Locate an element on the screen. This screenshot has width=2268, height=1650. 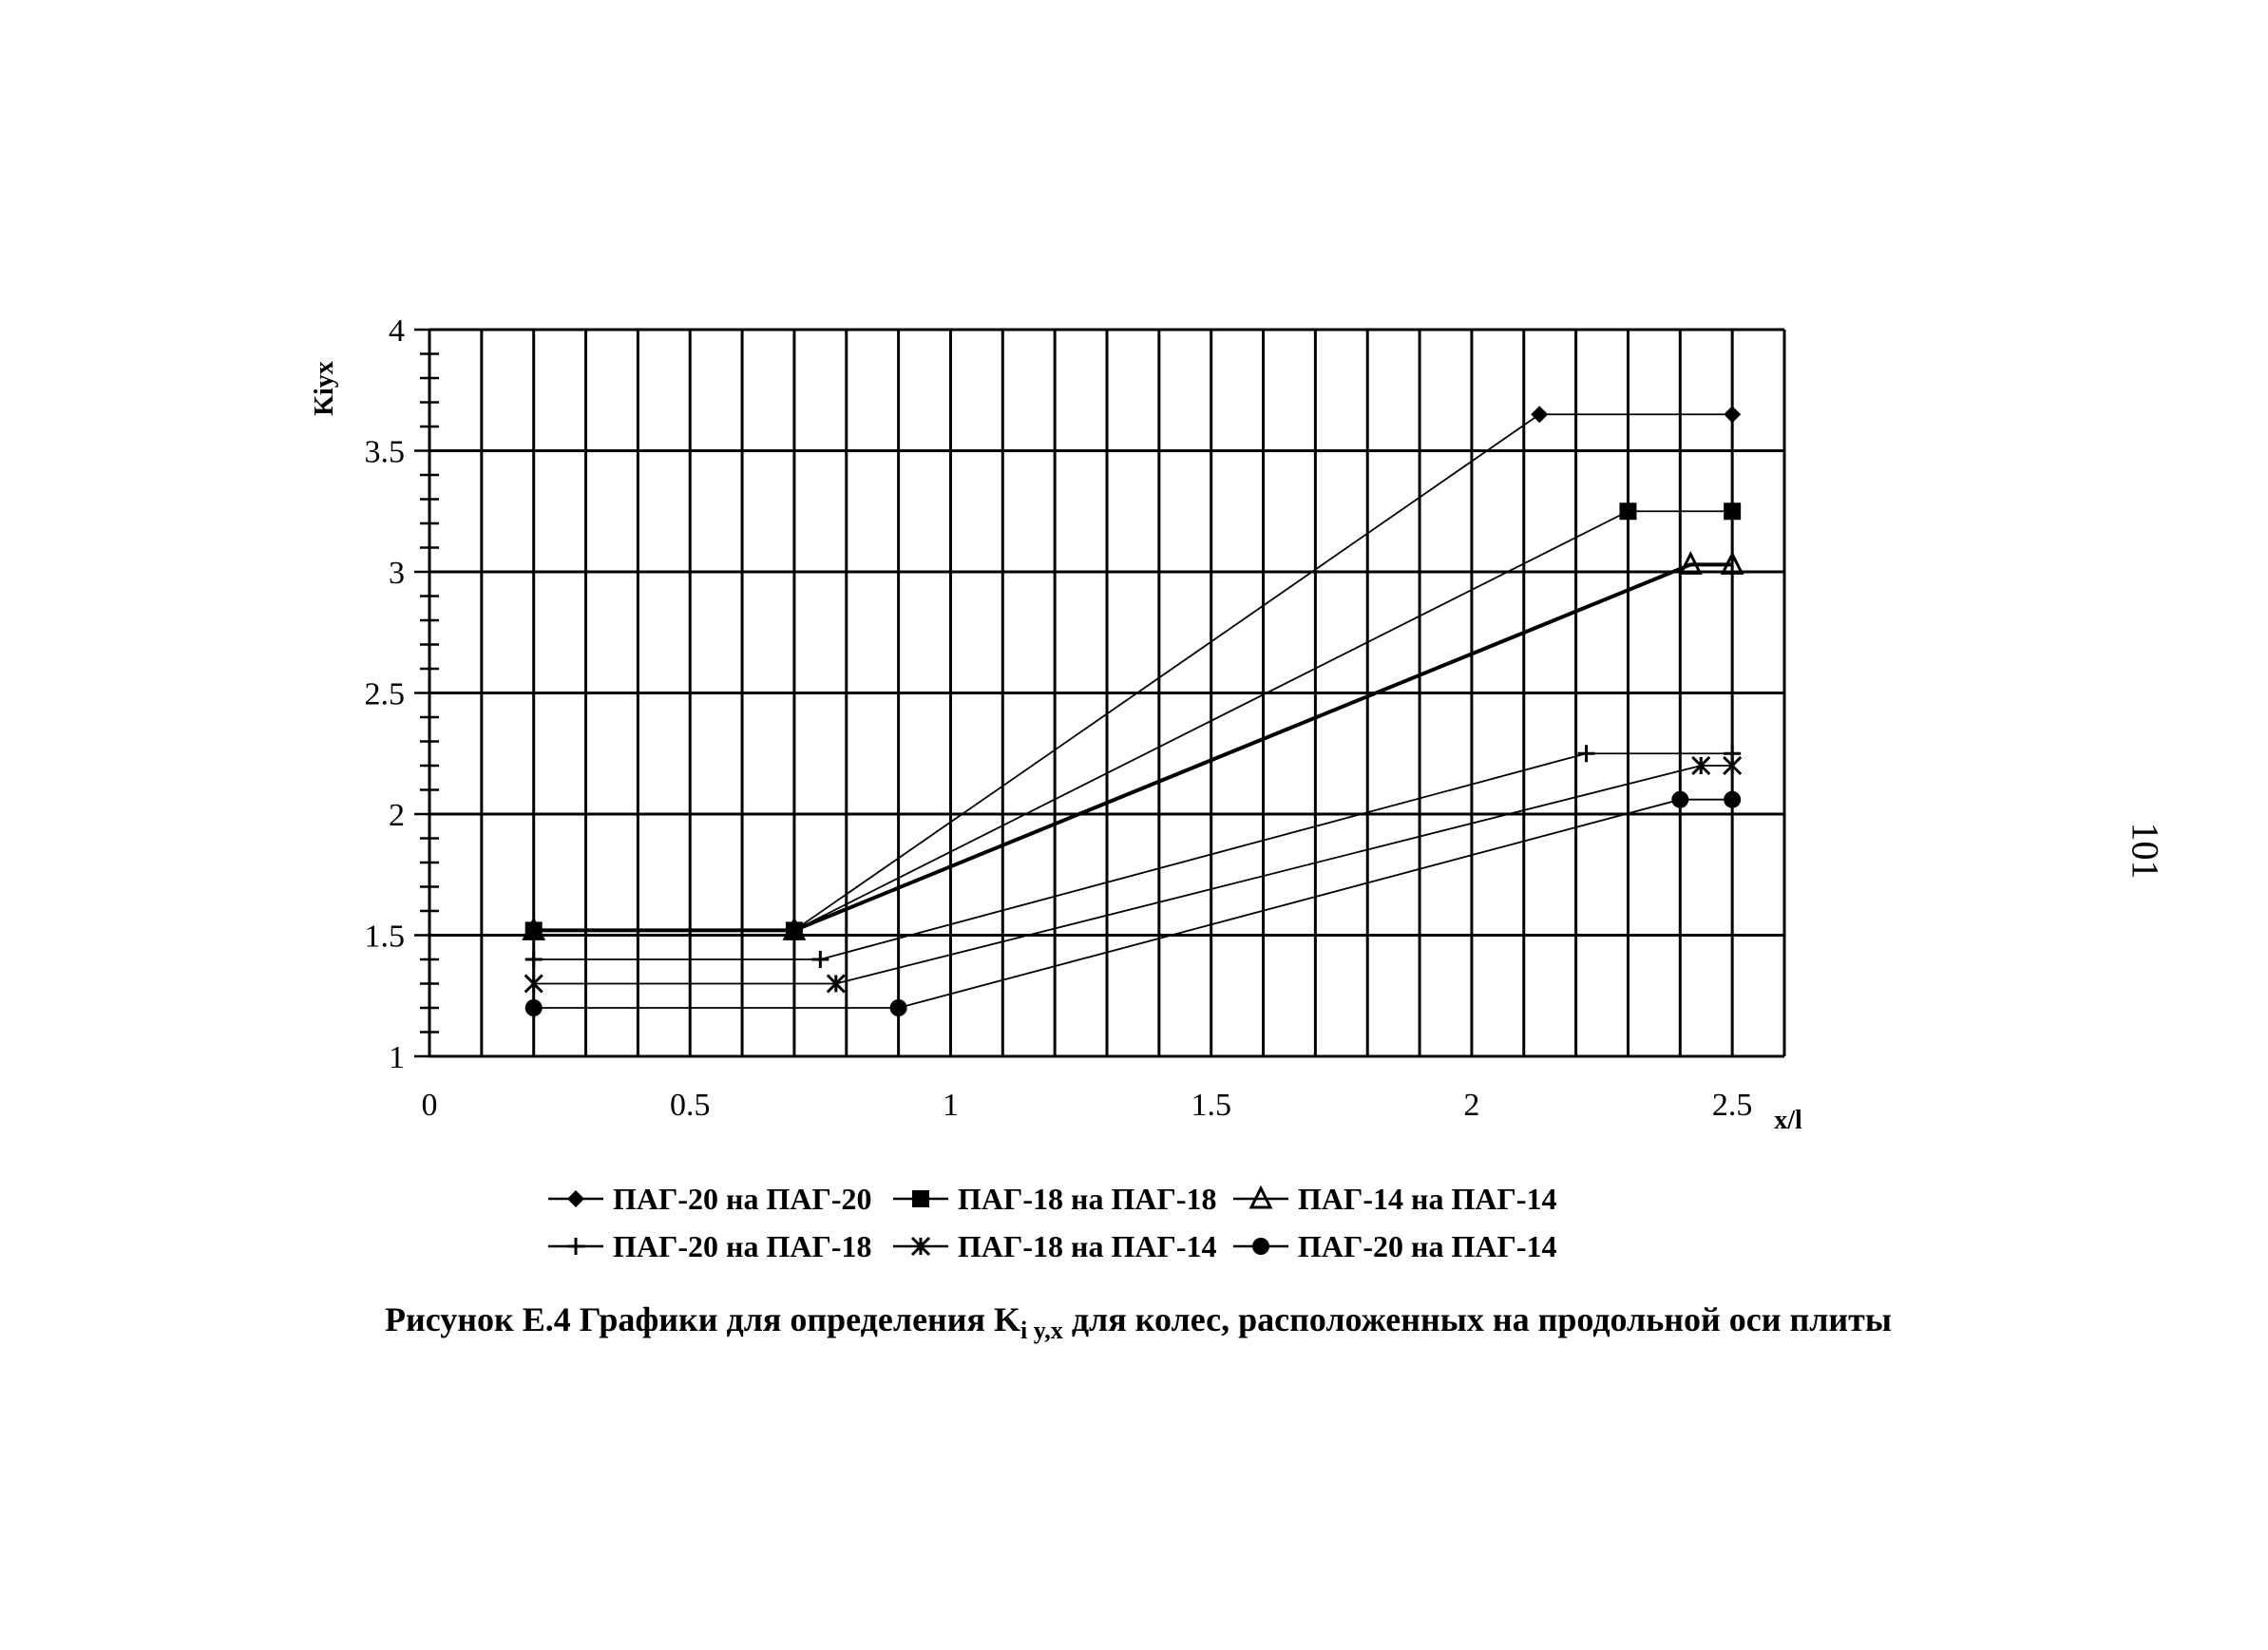
x-tick-label: 1.5 is located at coordinates (1211, 1105).